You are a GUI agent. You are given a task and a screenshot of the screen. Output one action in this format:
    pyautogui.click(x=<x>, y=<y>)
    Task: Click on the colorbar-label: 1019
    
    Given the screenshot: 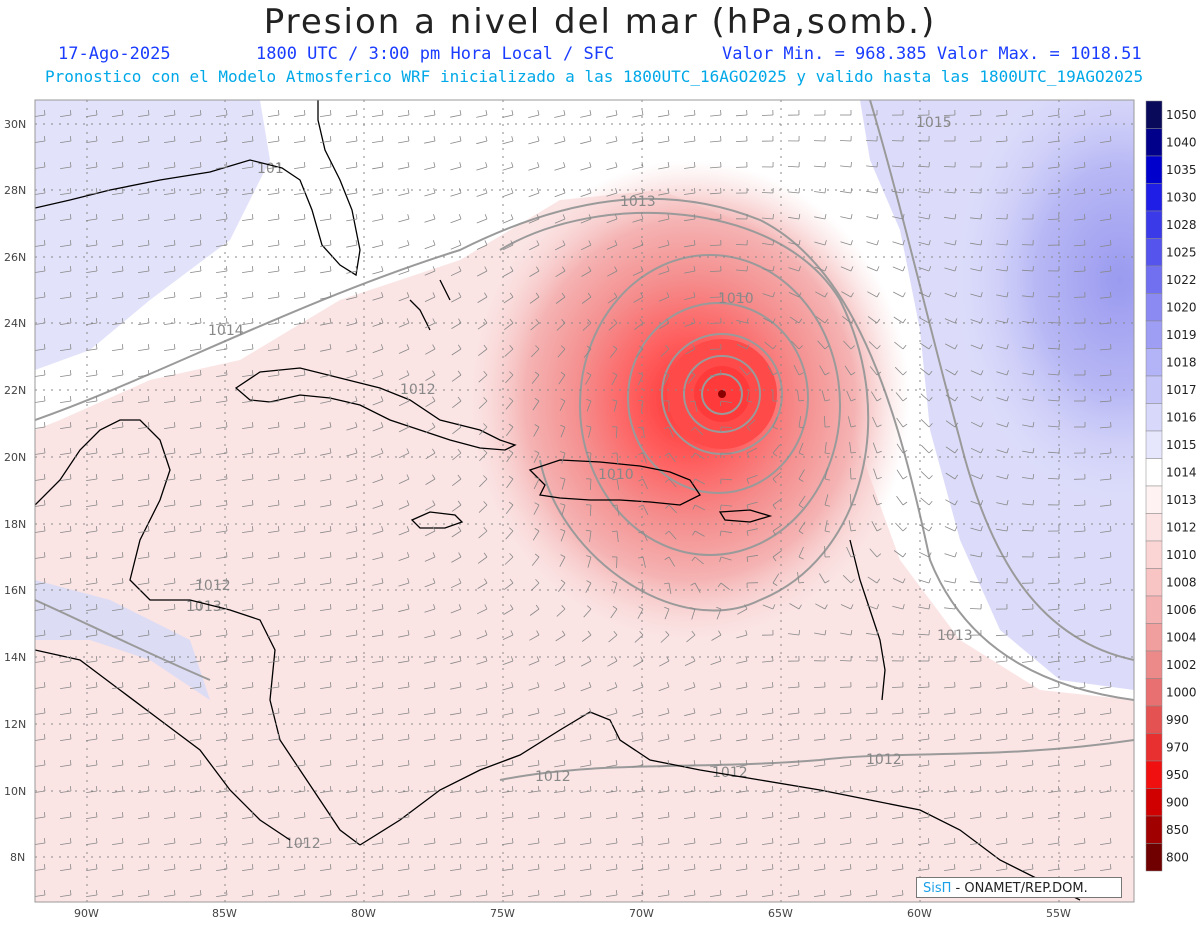 What is the action you would take?
    pyautogui.click(x=1181, y=335)
    